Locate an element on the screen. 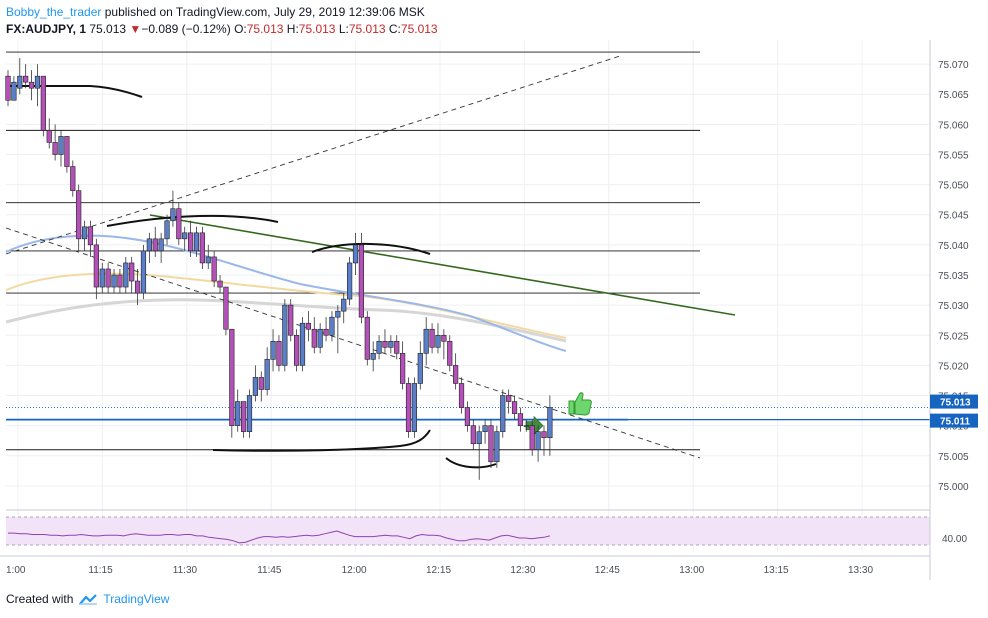 Image resolution: width=988 pixels, height=618 pixels. price-tick-label: 75.030 is located at coordinates (953, 306).